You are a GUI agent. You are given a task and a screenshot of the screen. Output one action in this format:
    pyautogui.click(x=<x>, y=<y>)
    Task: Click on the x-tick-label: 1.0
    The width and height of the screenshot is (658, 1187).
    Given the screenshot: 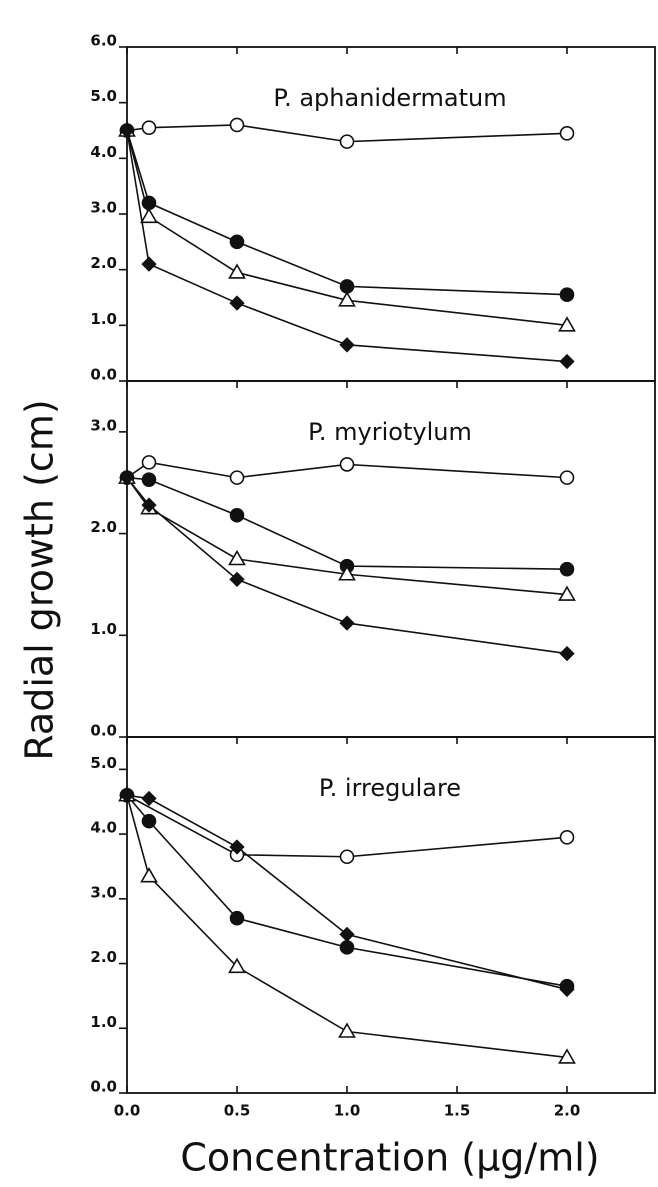 What is the action you would take?
    pyautogui.click(x=347, y=1111)
    